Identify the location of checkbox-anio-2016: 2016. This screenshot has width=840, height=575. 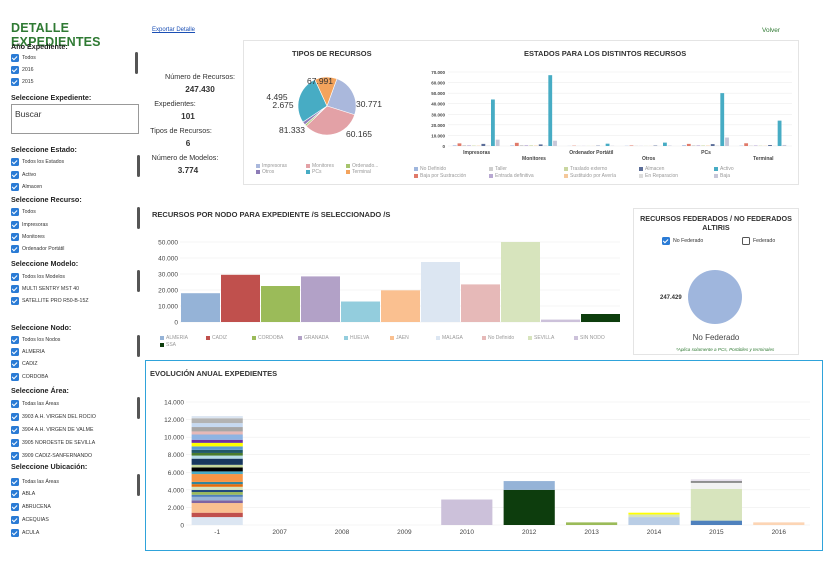
(22, 70).